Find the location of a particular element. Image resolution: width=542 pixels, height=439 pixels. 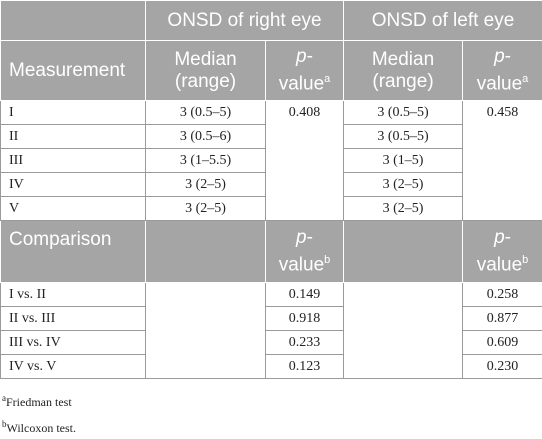

p-value-cell: 0.458 is located at coordinates (502, 161).